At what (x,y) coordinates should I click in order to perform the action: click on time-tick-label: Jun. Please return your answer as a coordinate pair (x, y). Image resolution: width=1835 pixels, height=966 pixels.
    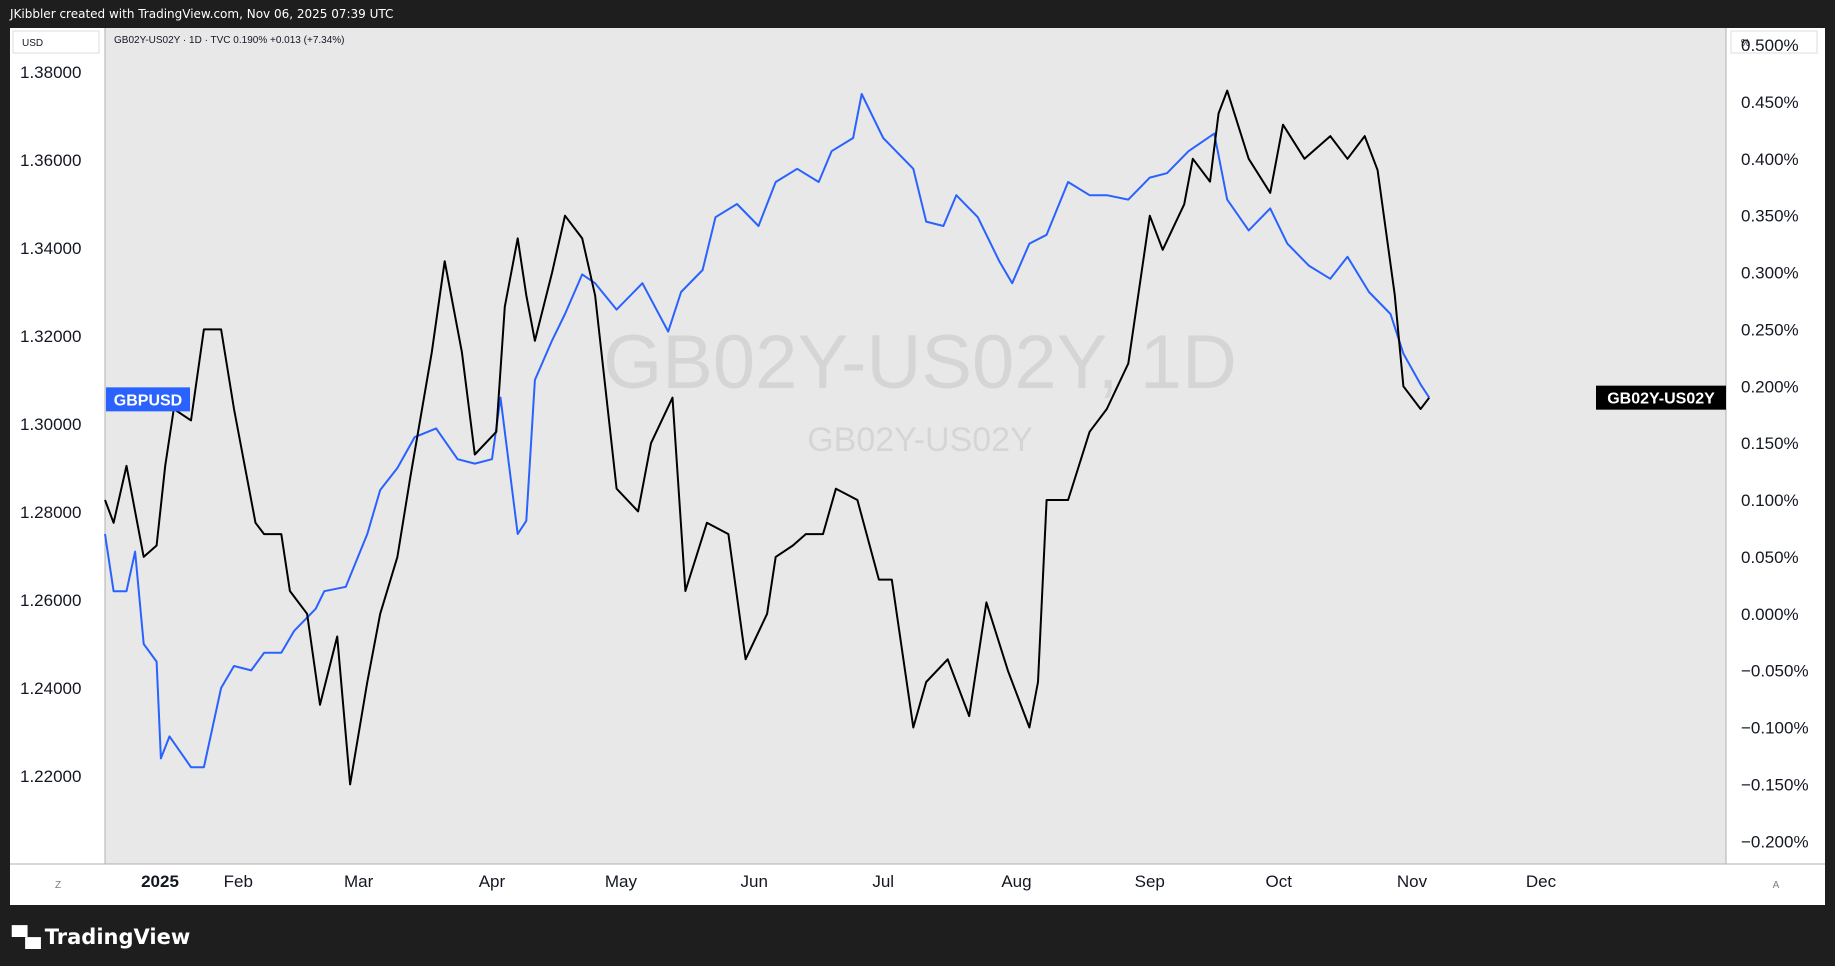
    Looking at the image, I should click on (754, 881).